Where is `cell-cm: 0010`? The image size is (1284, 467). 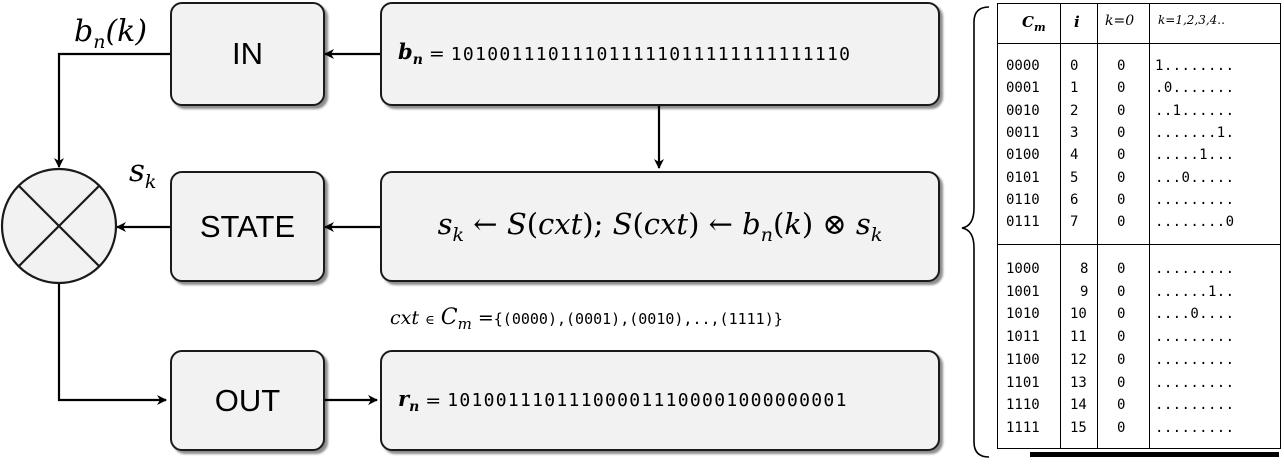
cell-cm: 0010 is located at coordinates (1023, 110).